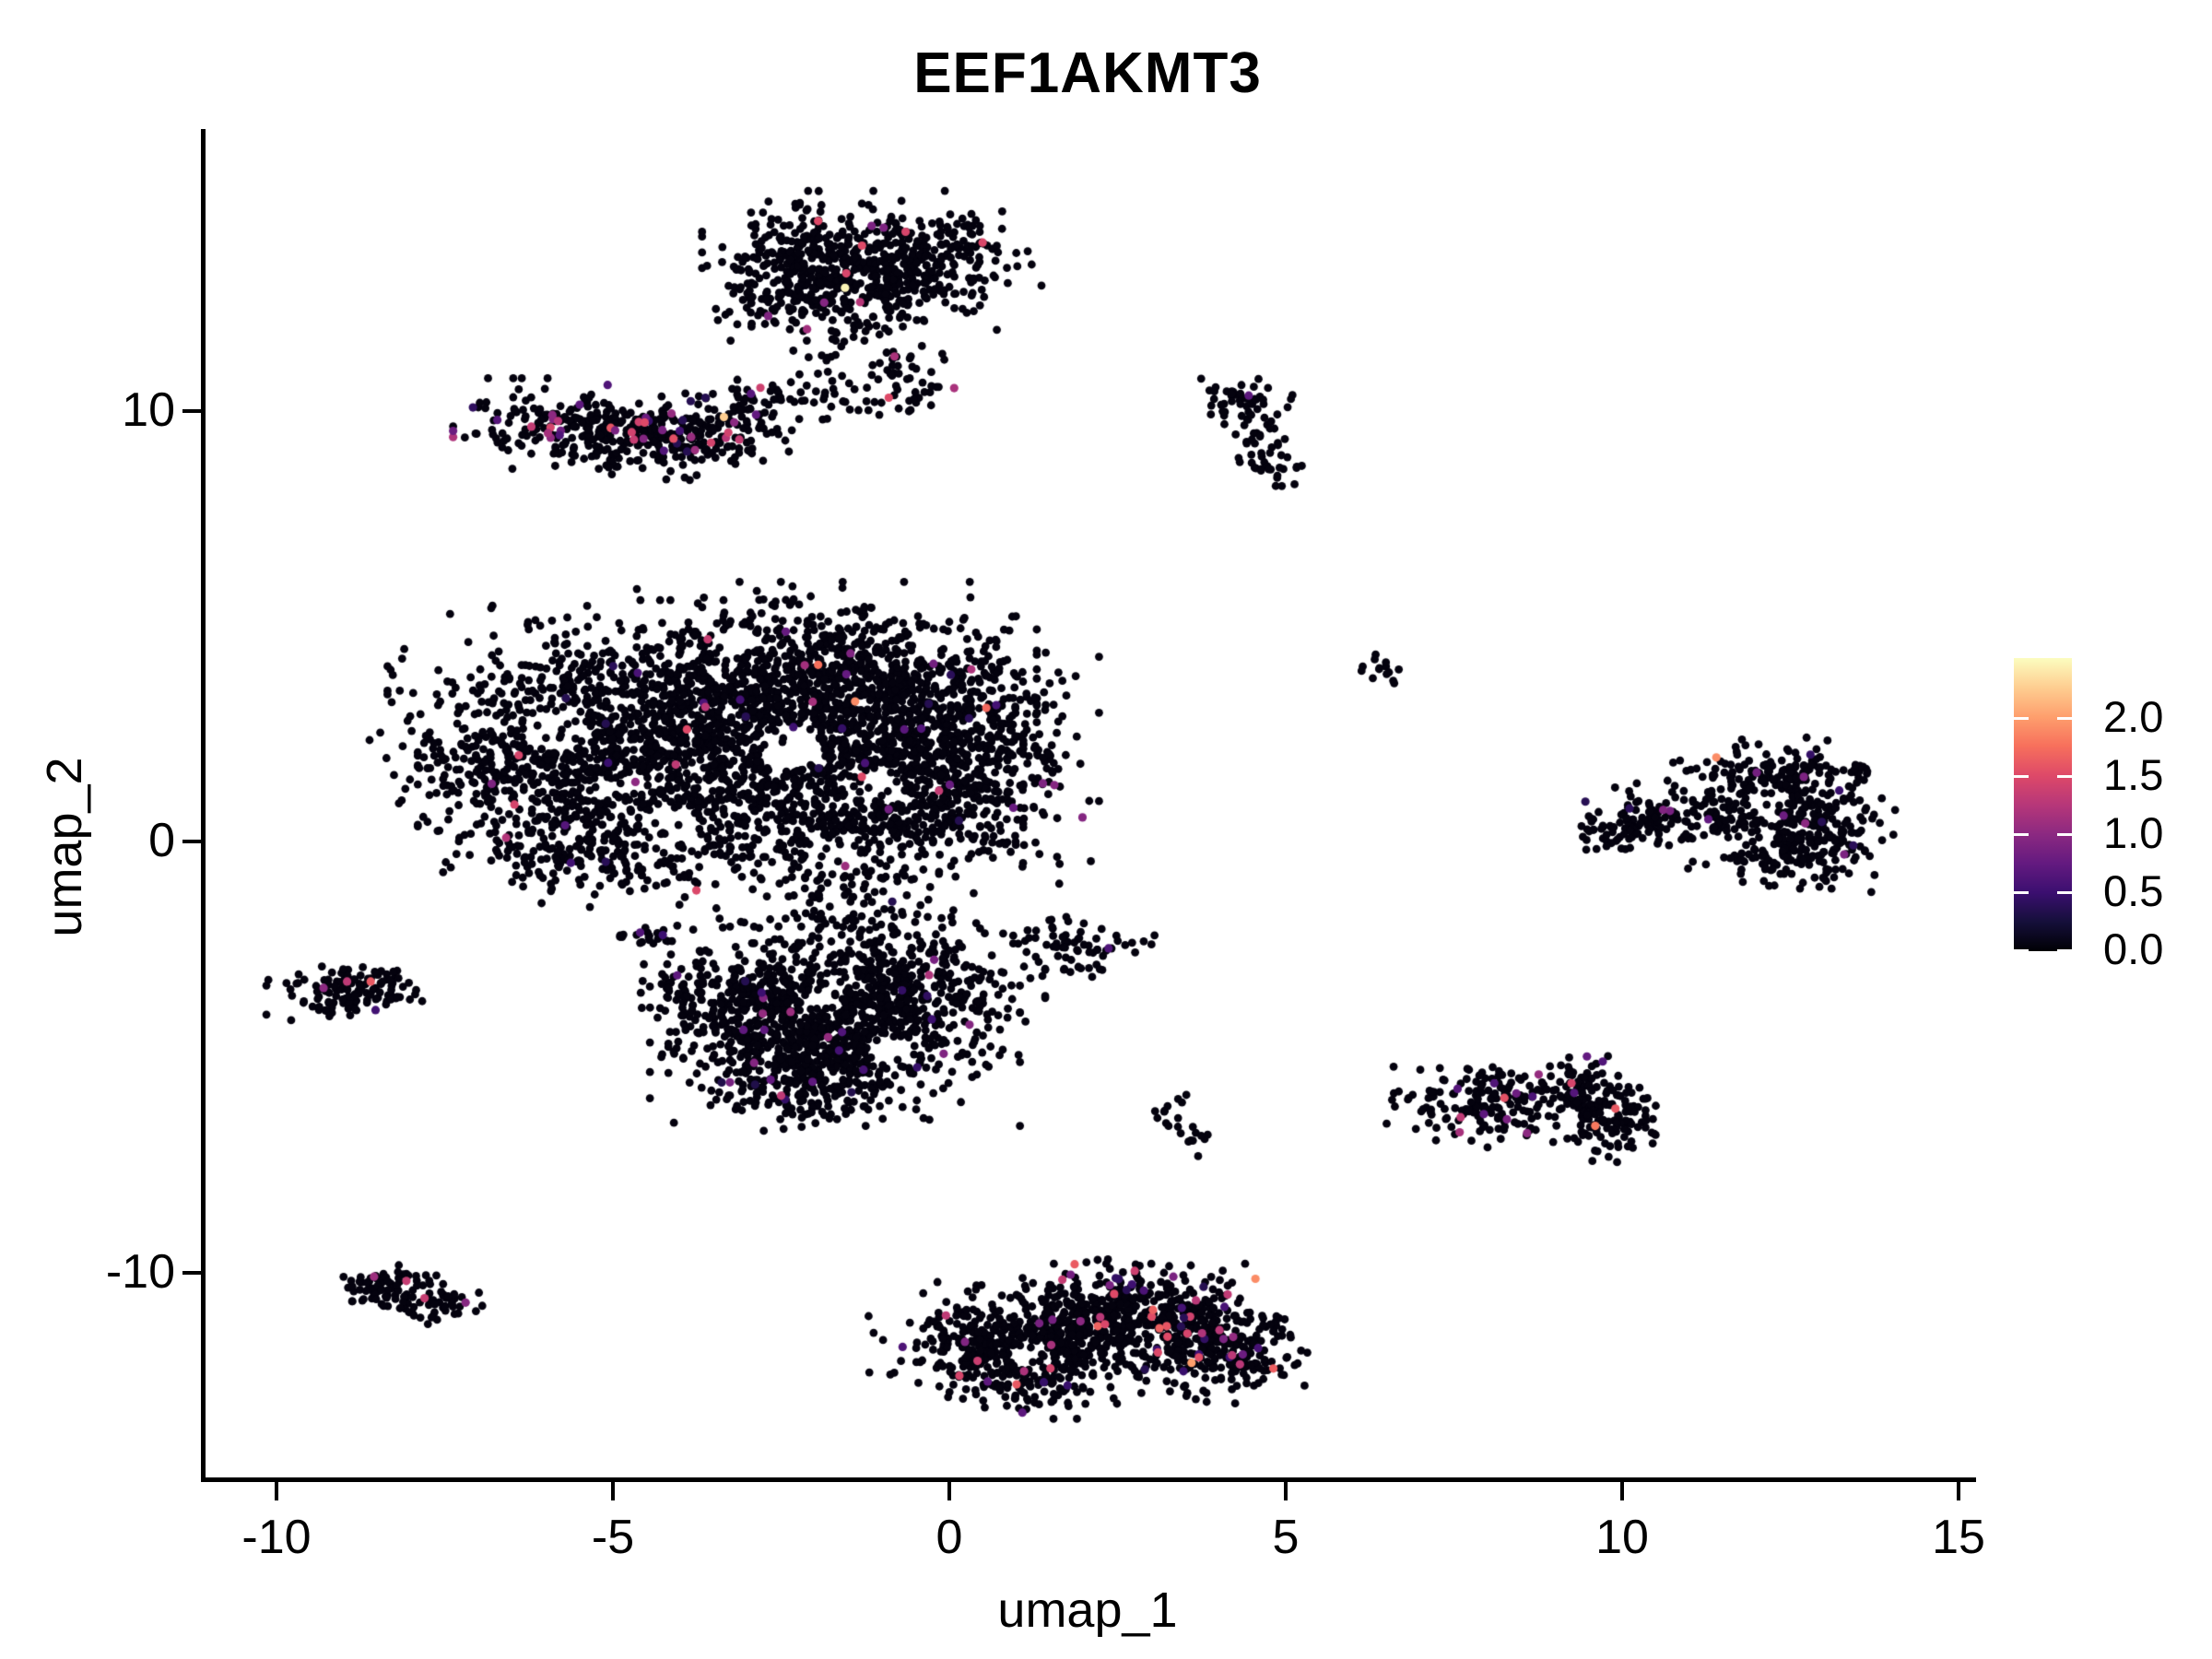 The width and height of the screenshot is (2212, 1659). I want to click on colorbar-tick-label: 1.0, so click(2133, 832).